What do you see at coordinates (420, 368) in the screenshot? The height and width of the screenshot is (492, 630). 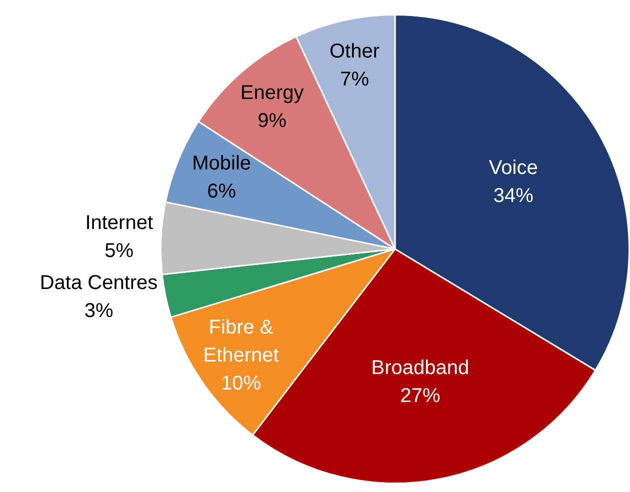 I see `slice-label: Broadband` at bounding box center [420, 368].